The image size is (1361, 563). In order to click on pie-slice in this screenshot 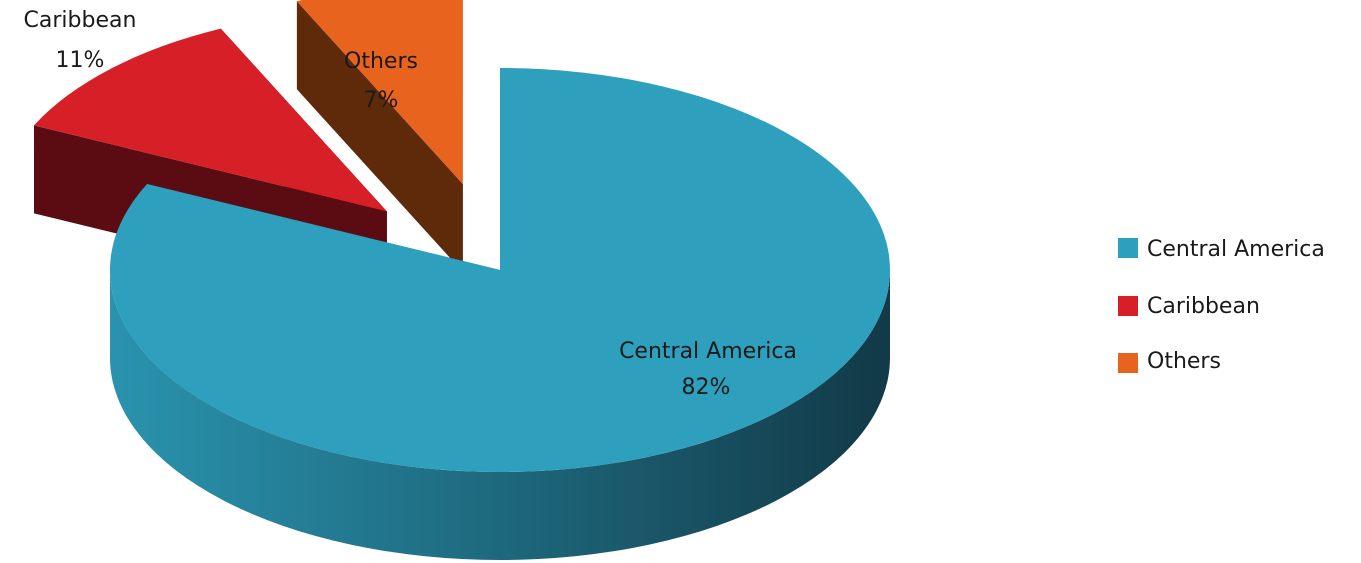, I will do `click(379, 136)`.